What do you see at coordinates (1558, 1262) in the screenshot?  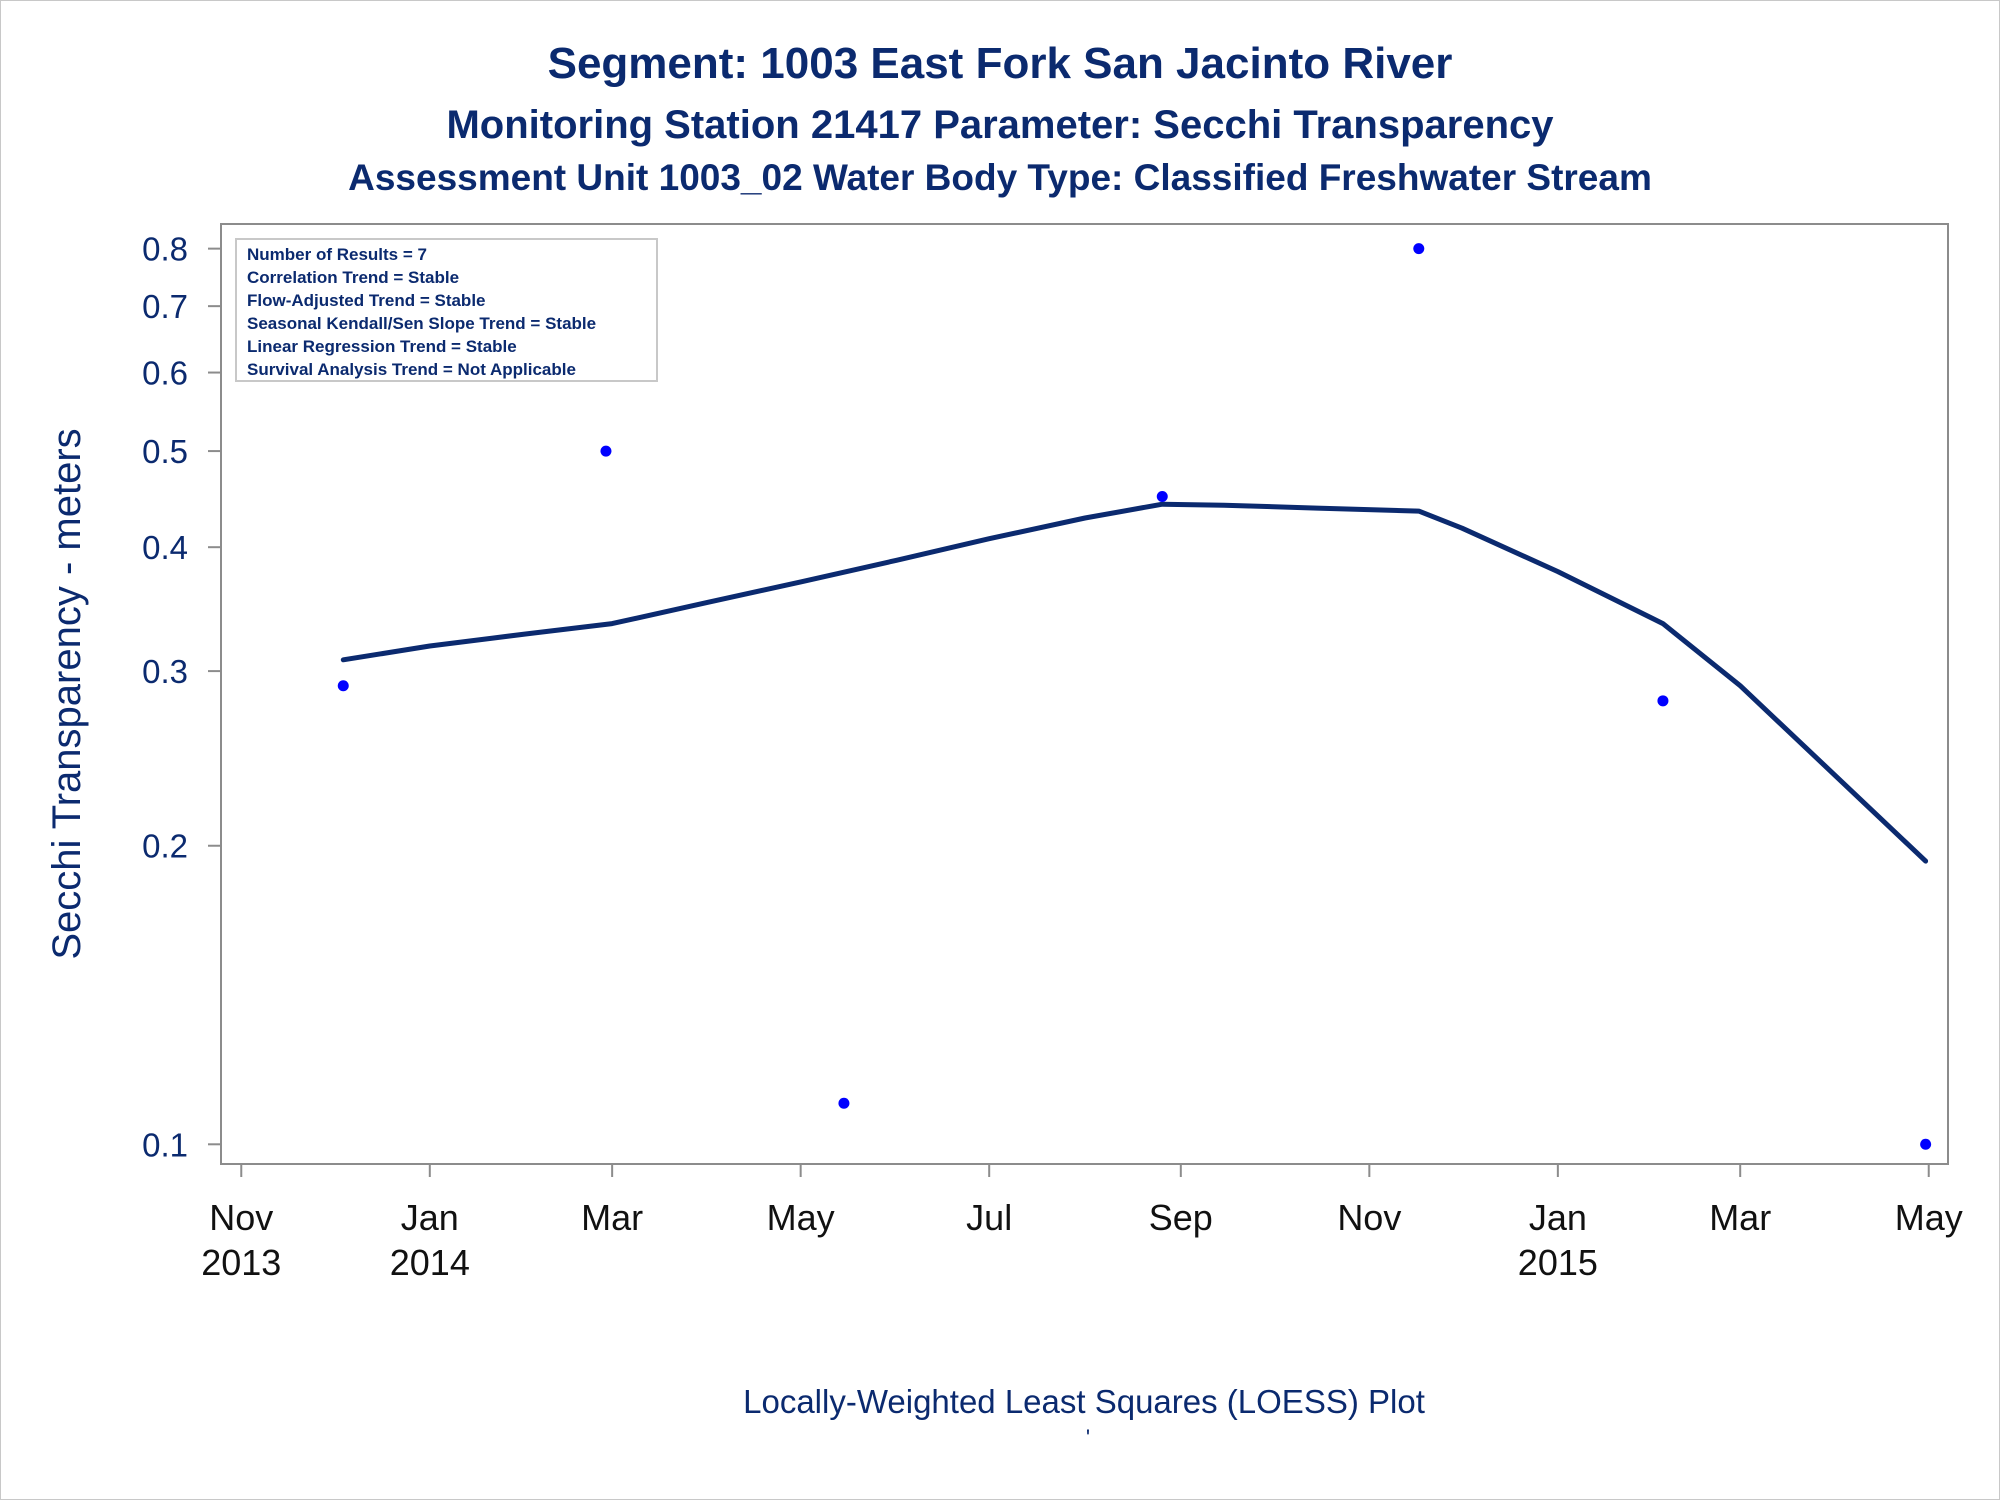 I see `x-tick-label-year: 2015` at bounding box center [1558, 1262].